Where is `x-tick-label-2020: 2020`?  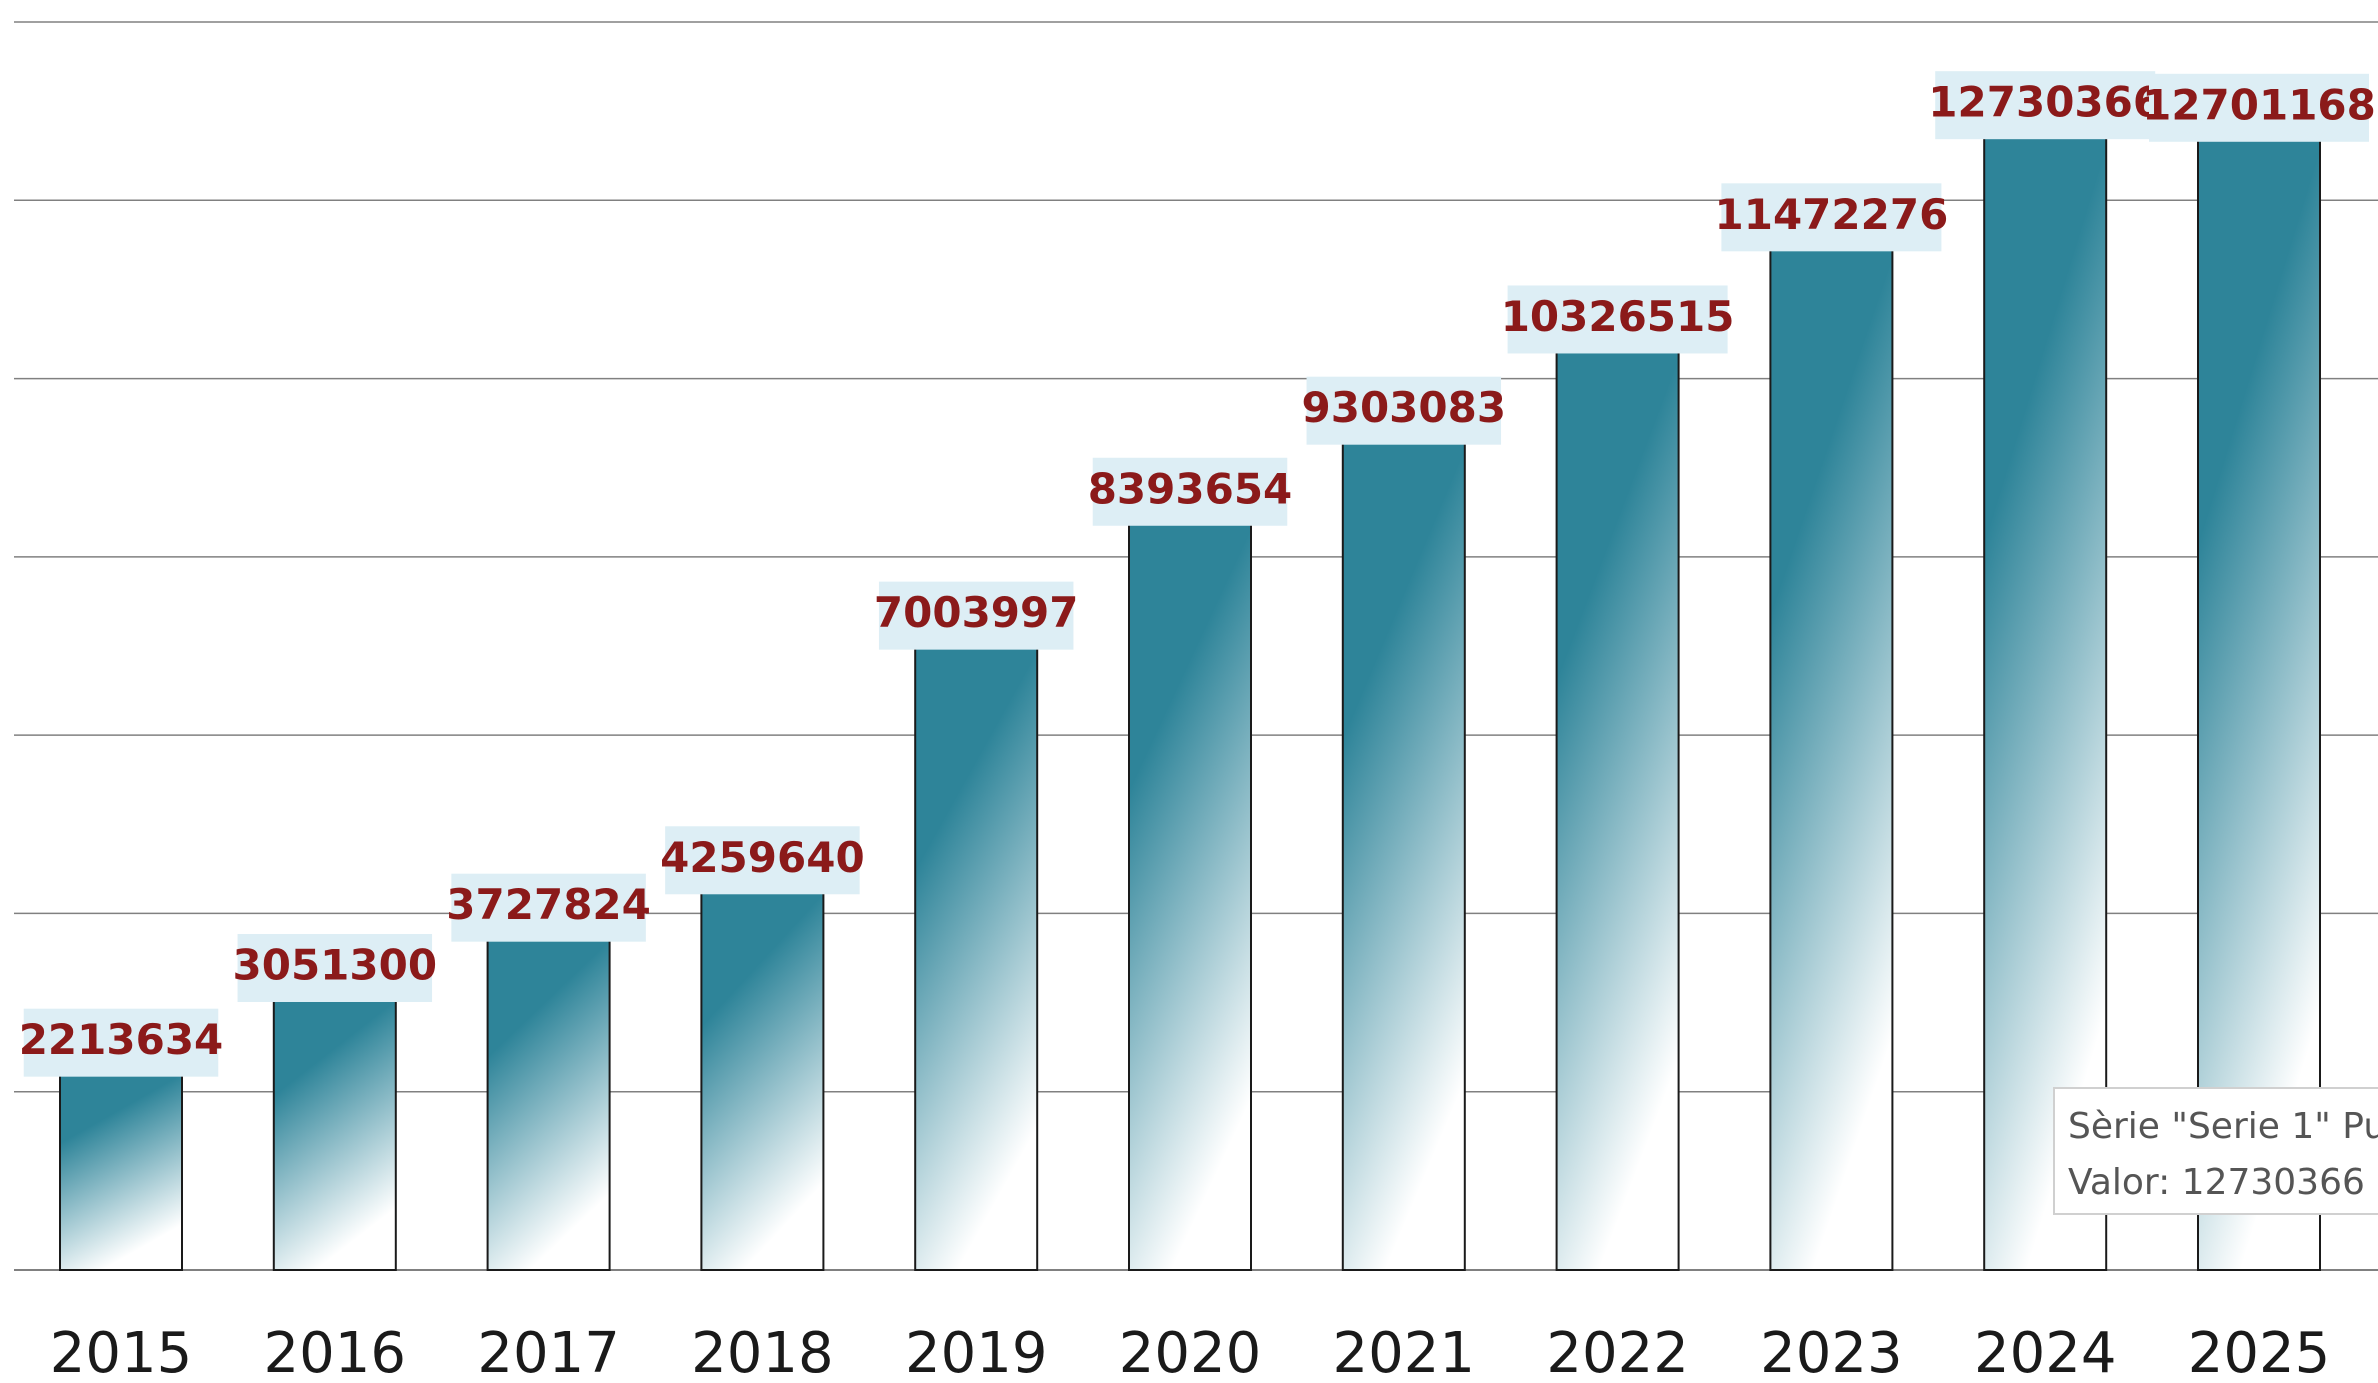 x-tick-label-2020: 2020 is located at coordinates (1190, 1352).